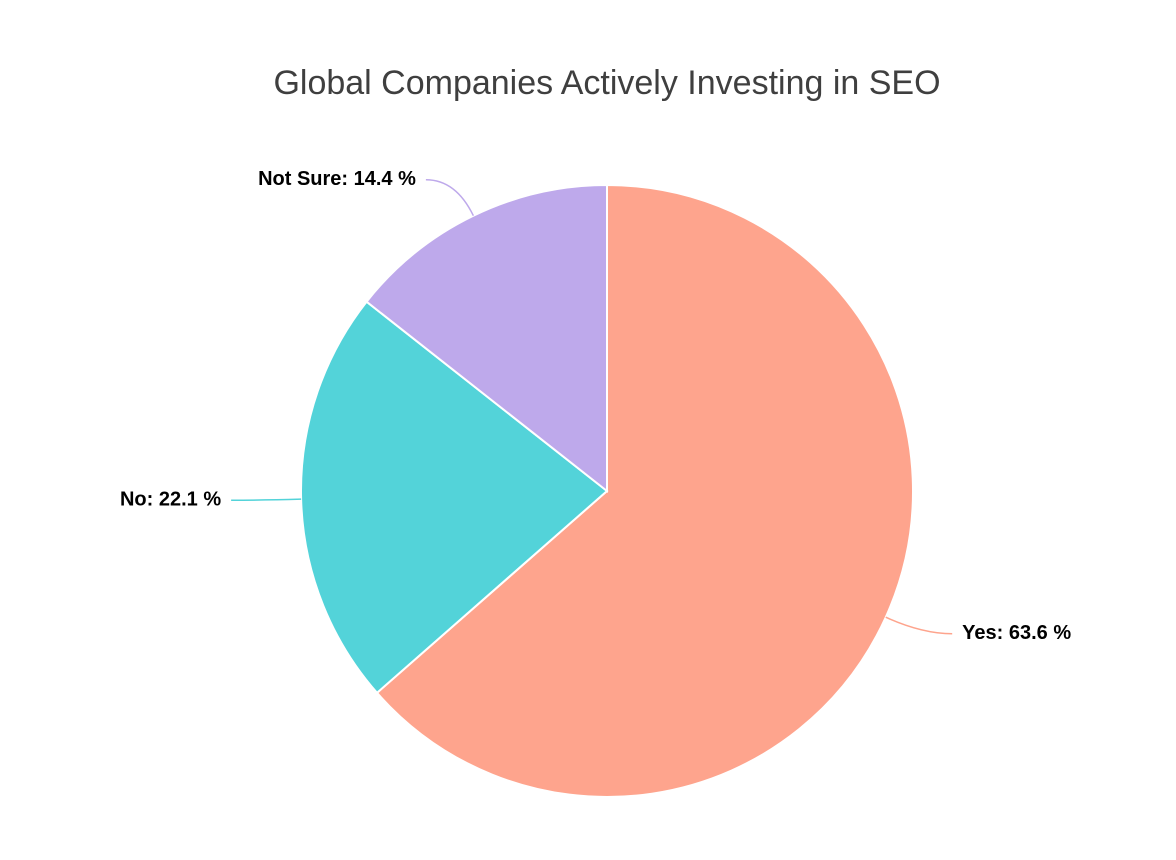 The image size is (1176, 860). What do you see at coordinates (1016, 633) in the screenshot?
I see `data-label: Yes: 63.6 %` at bounding box center [1016, 633].